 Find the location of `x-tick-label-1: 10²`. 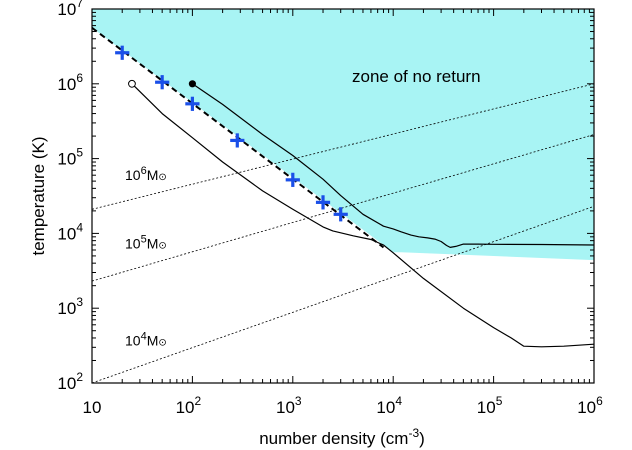

x-tick-label-1: 10² is located at coordinates (189, 405).